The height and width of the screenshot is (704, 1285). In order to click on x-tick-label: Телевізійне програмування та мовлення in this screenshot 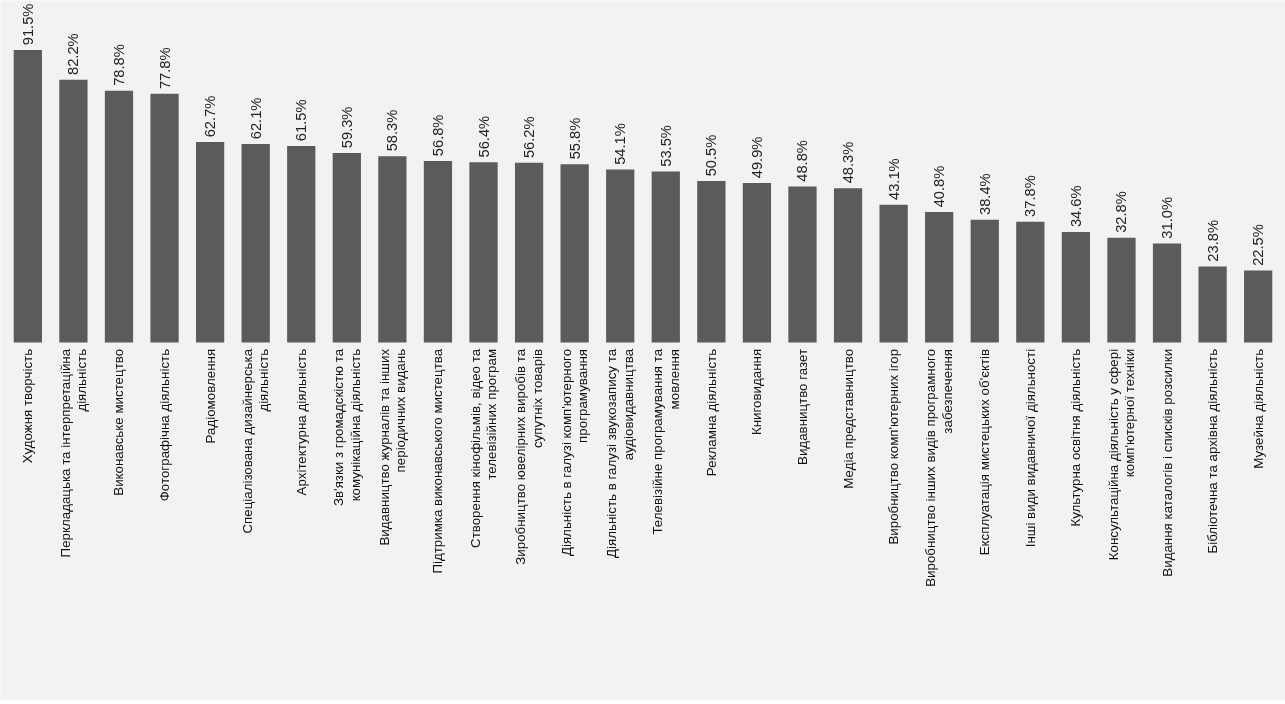, I will do `click(666, 441)`.